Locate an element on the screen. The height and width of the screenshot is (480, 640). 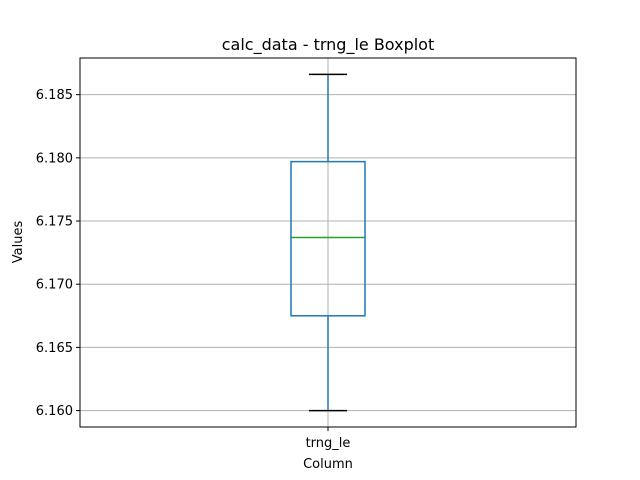
y-tick-label: 6.185 is located at coordinates (54, 95).